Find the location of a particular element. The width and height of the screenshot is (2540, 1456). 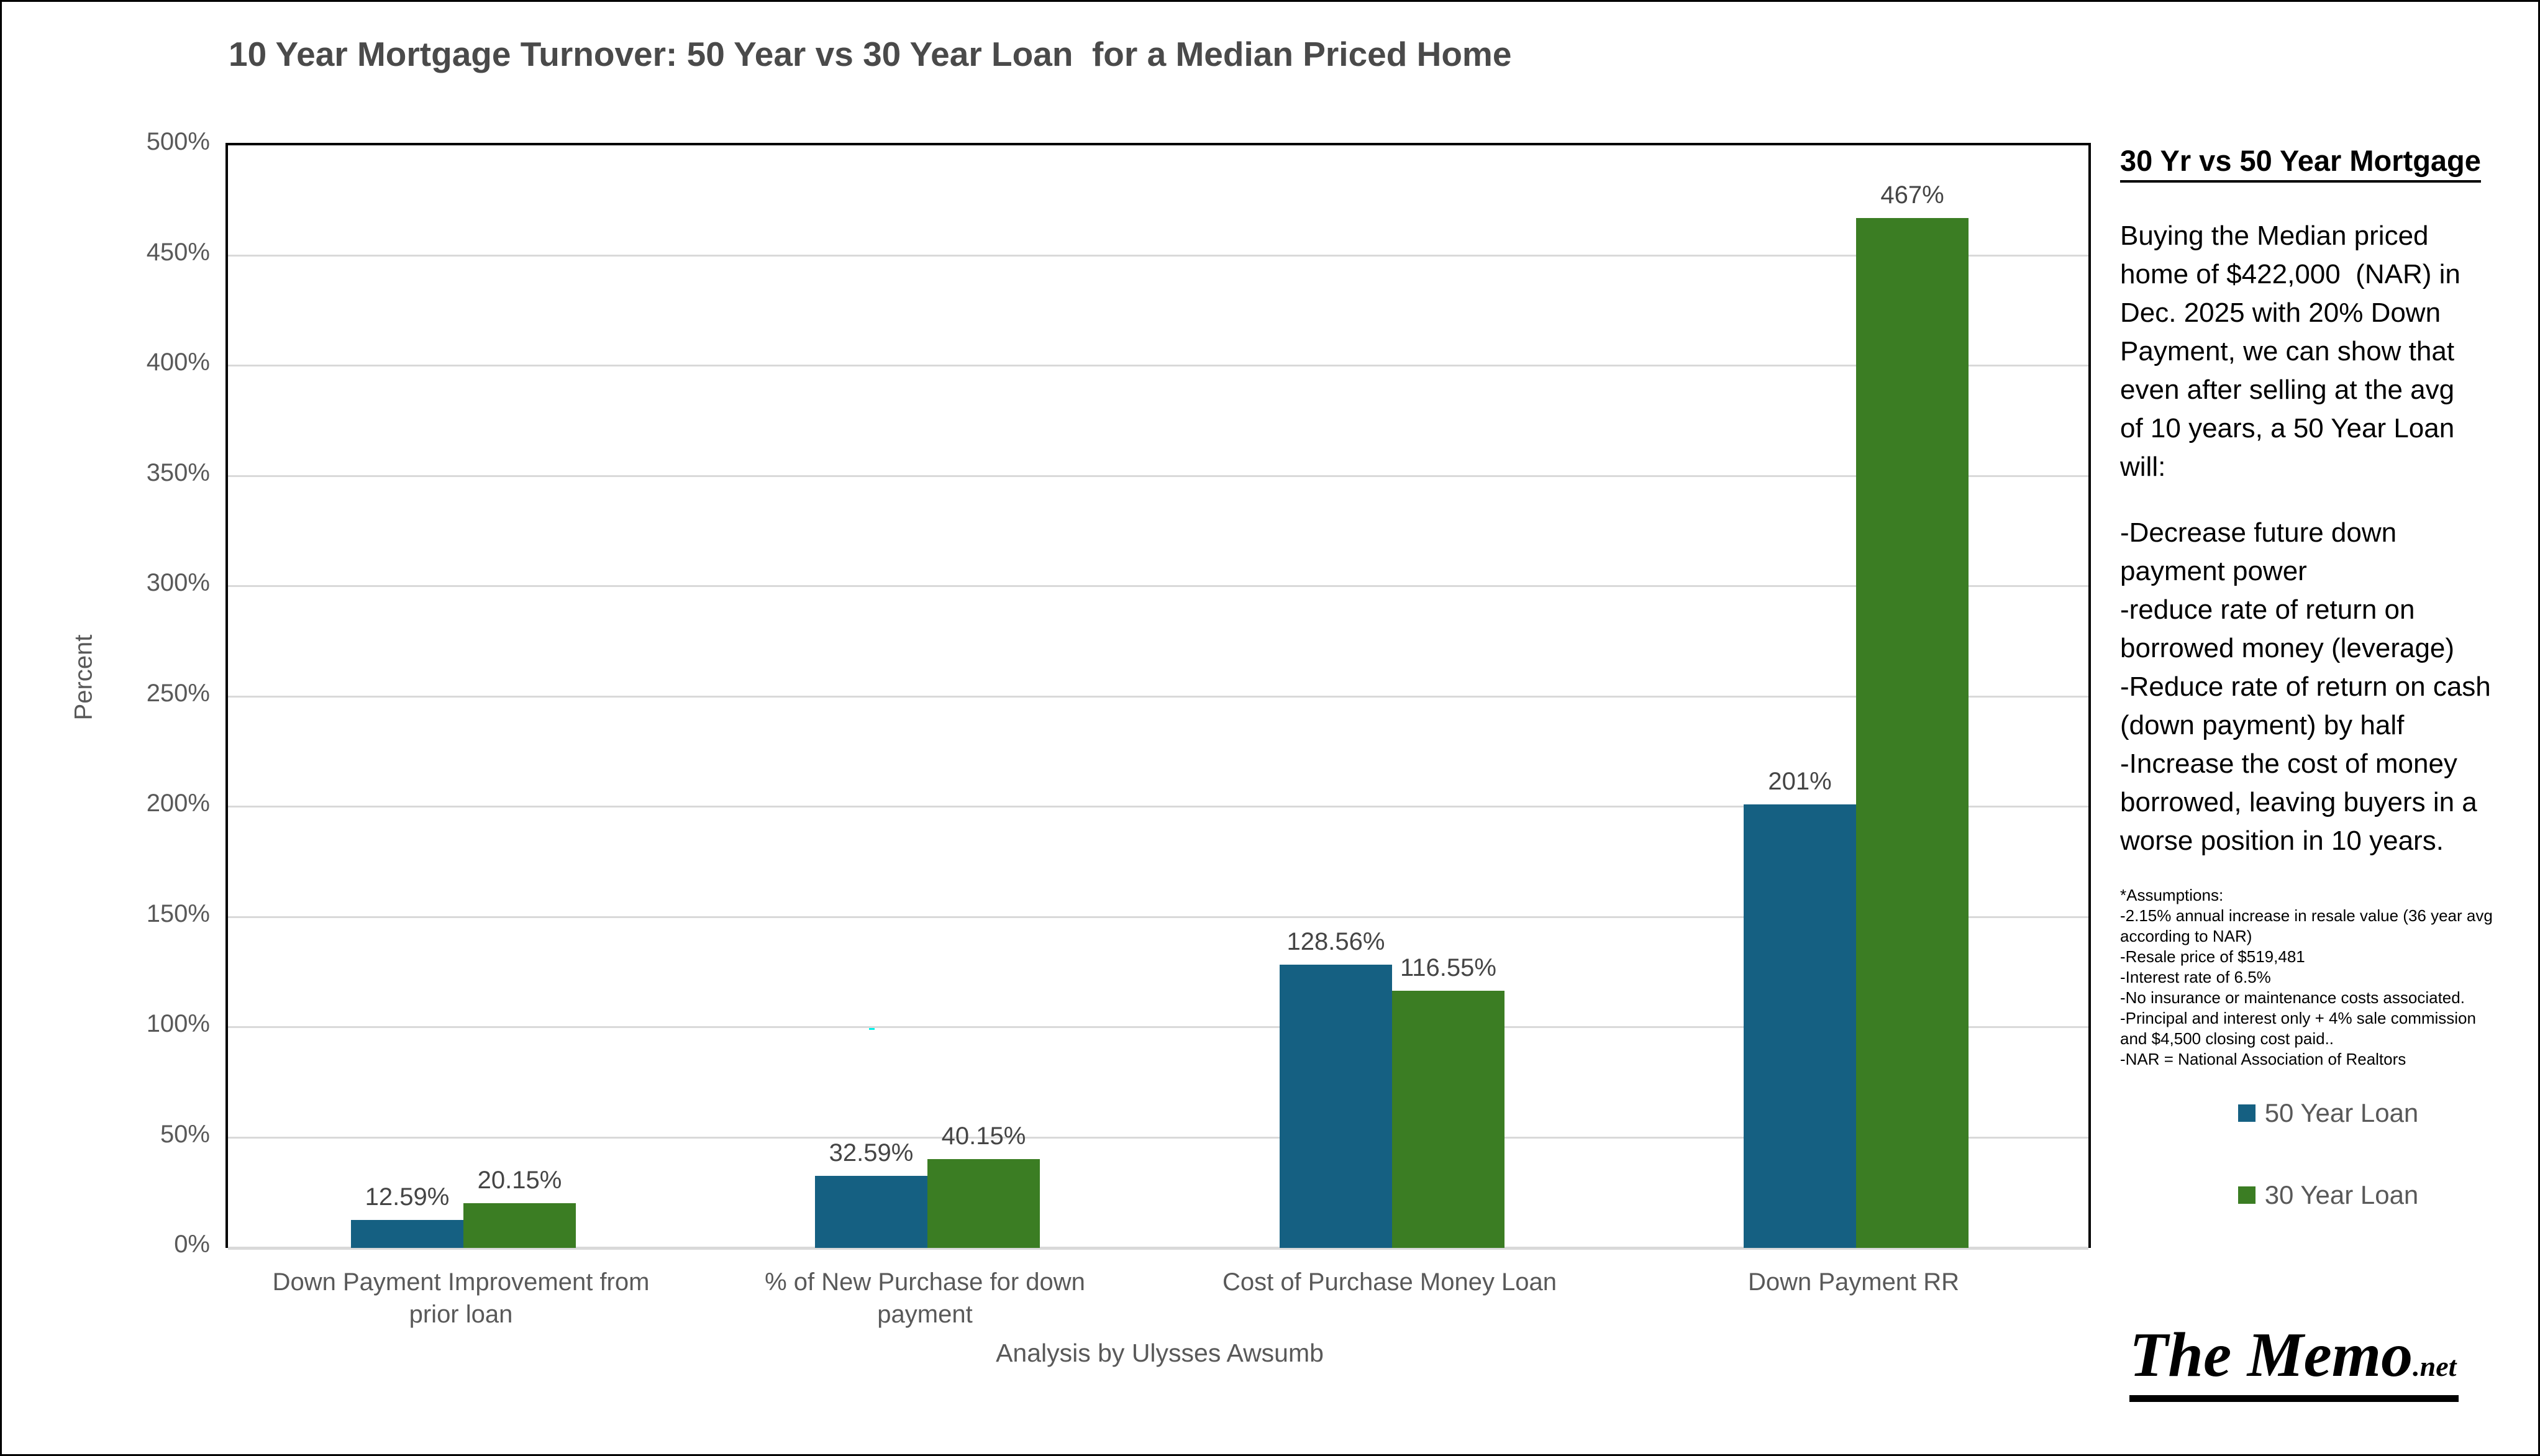

y-tick-label: 400% is located at coordinates (178, 362).